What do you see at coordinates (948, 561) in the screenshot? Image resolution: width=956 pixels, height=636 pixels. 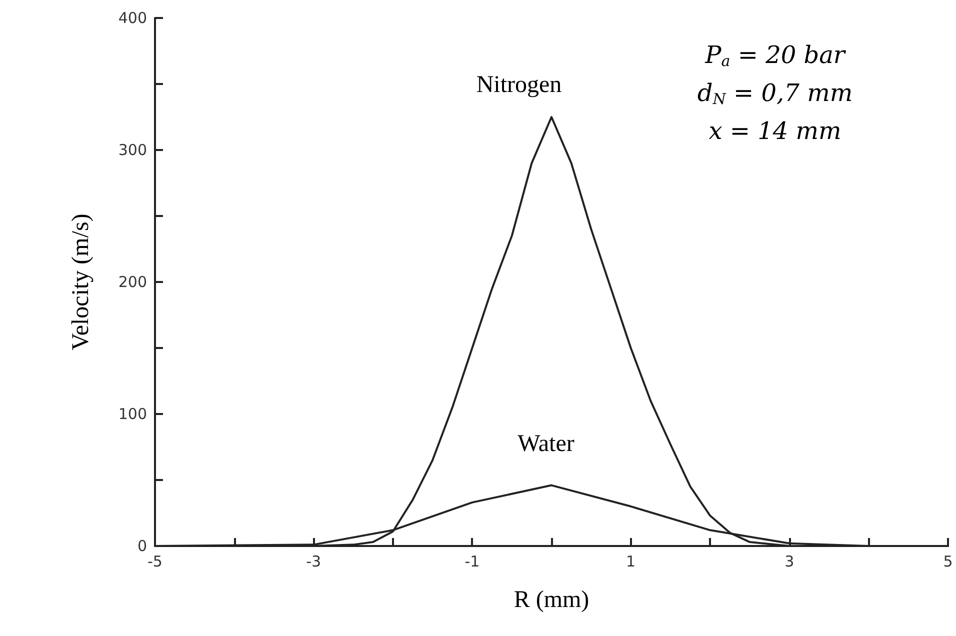 I see `x-tick-label: 5` at bounding box center [948, 561].